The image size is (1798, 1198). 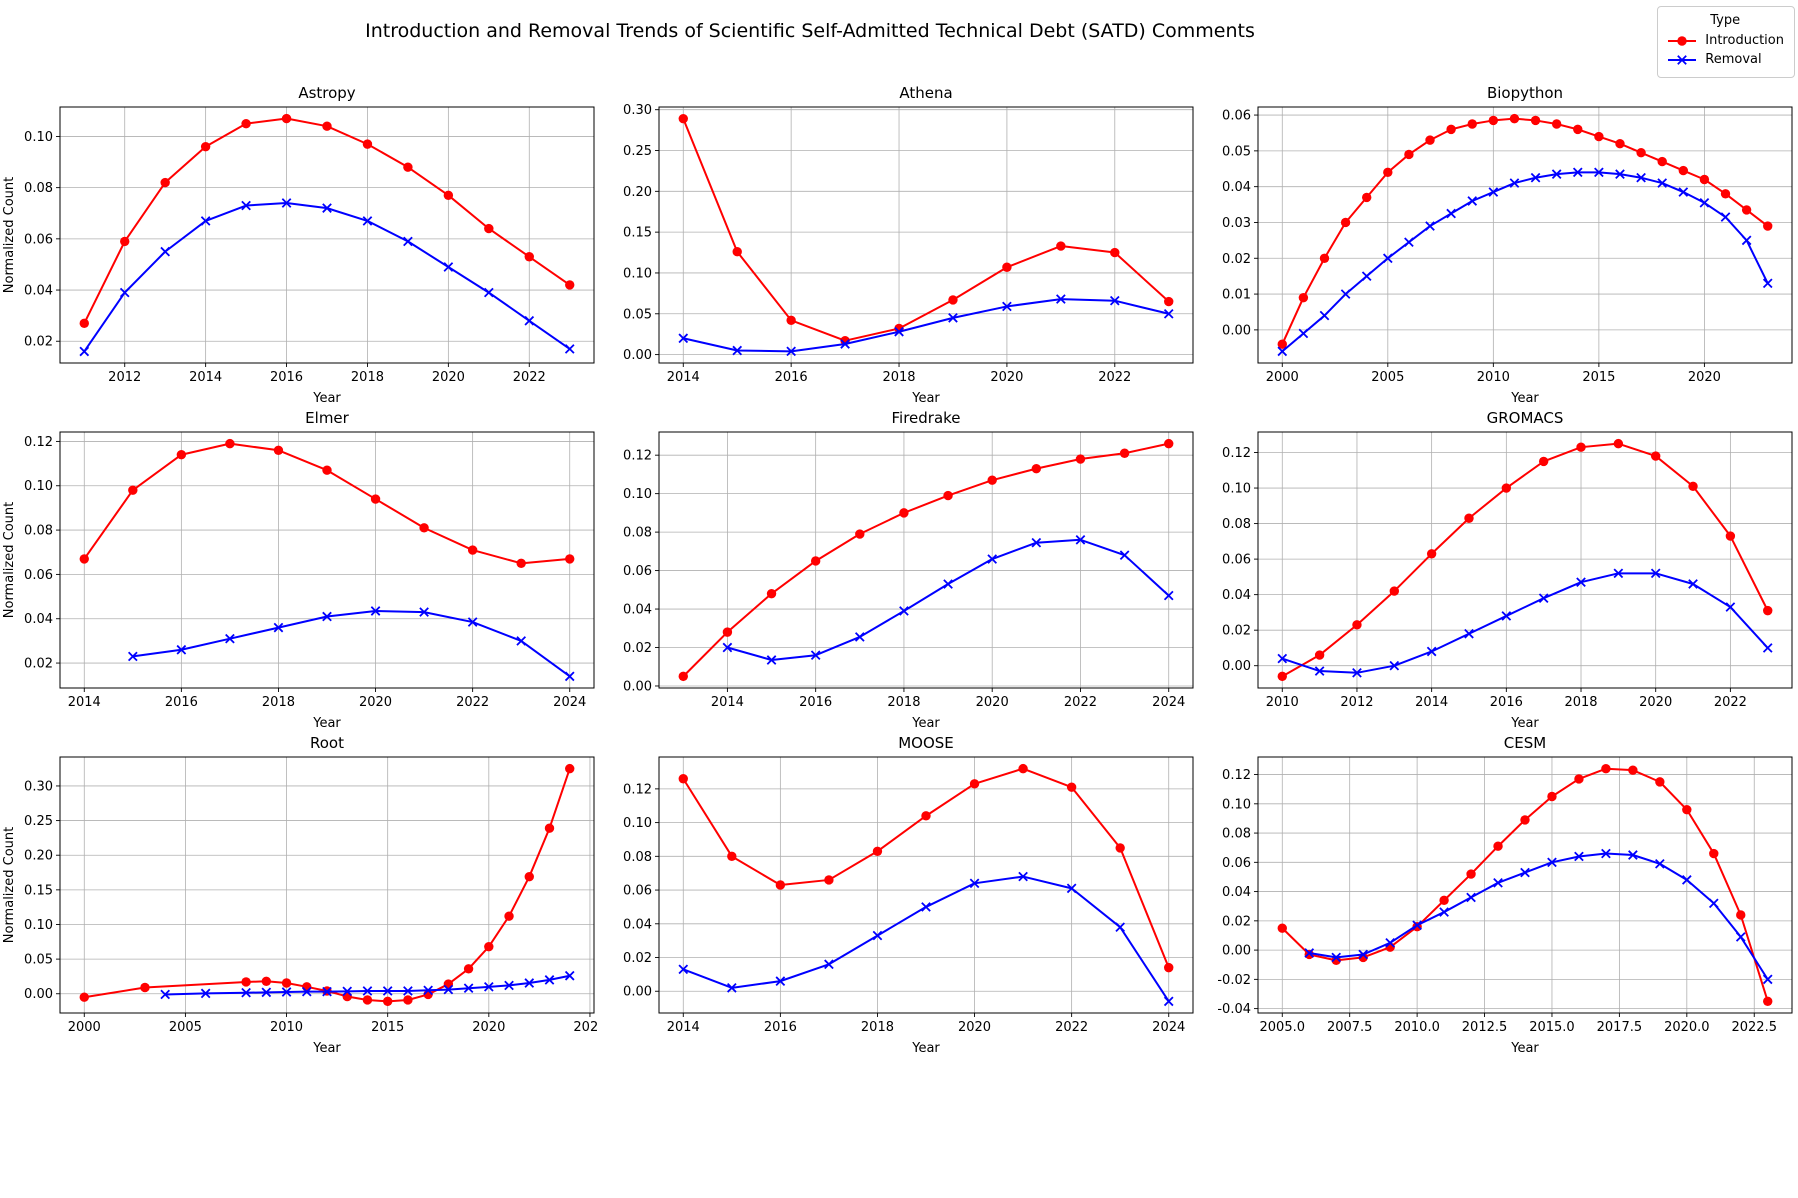 What do you see at coordinates (124, 377) in the screenshot?
I see `x-tick-label: 2012` at bounding box center [124, 377].